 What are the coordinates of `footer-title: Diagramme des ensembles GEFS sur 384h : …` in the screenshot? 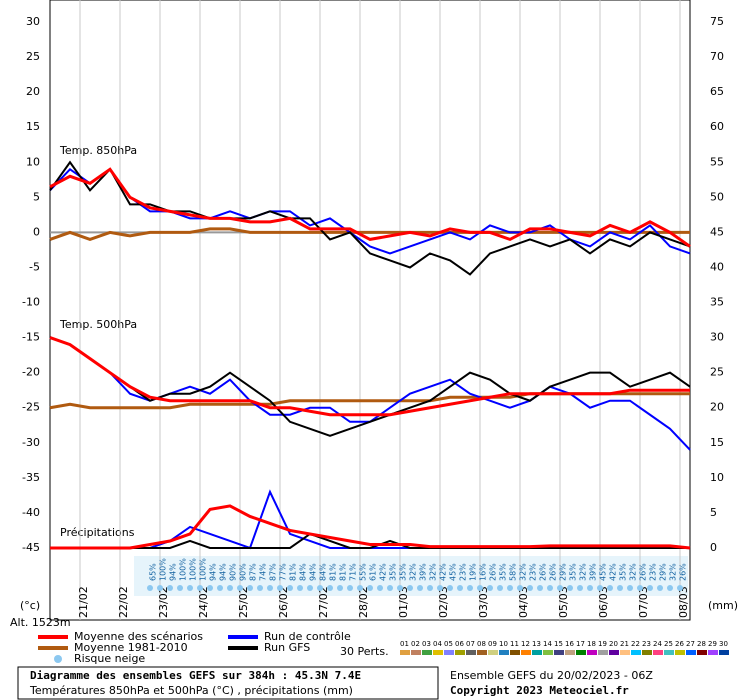 It's located at (195, 675).